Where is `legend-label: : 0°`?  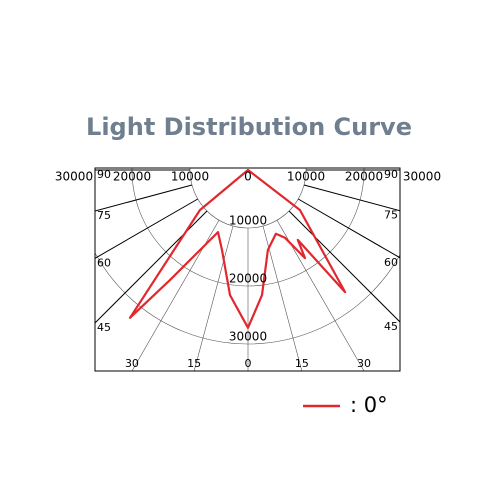
legend-label: : 0° is located at coordinates (369, 405).